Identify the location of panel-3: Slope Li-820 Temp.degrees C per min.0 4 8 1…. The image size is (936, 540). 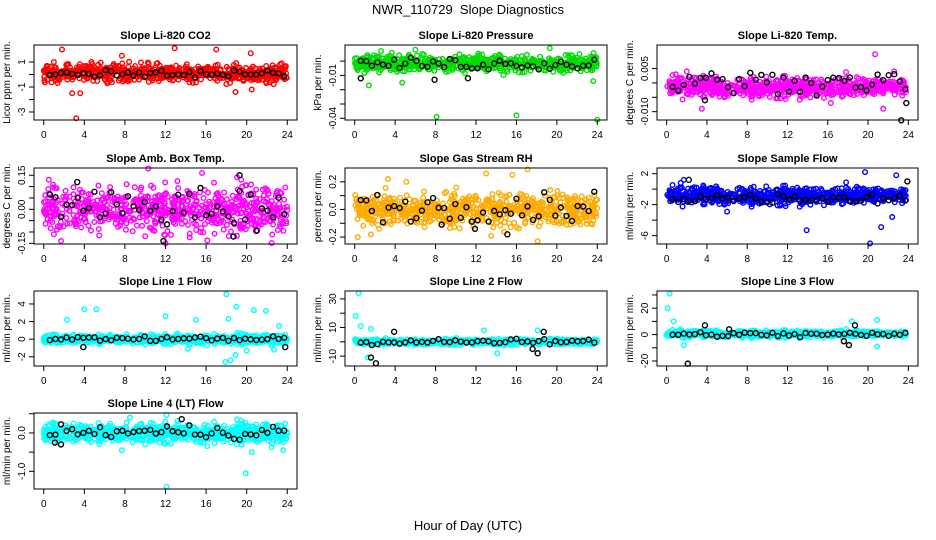
(772, 85).